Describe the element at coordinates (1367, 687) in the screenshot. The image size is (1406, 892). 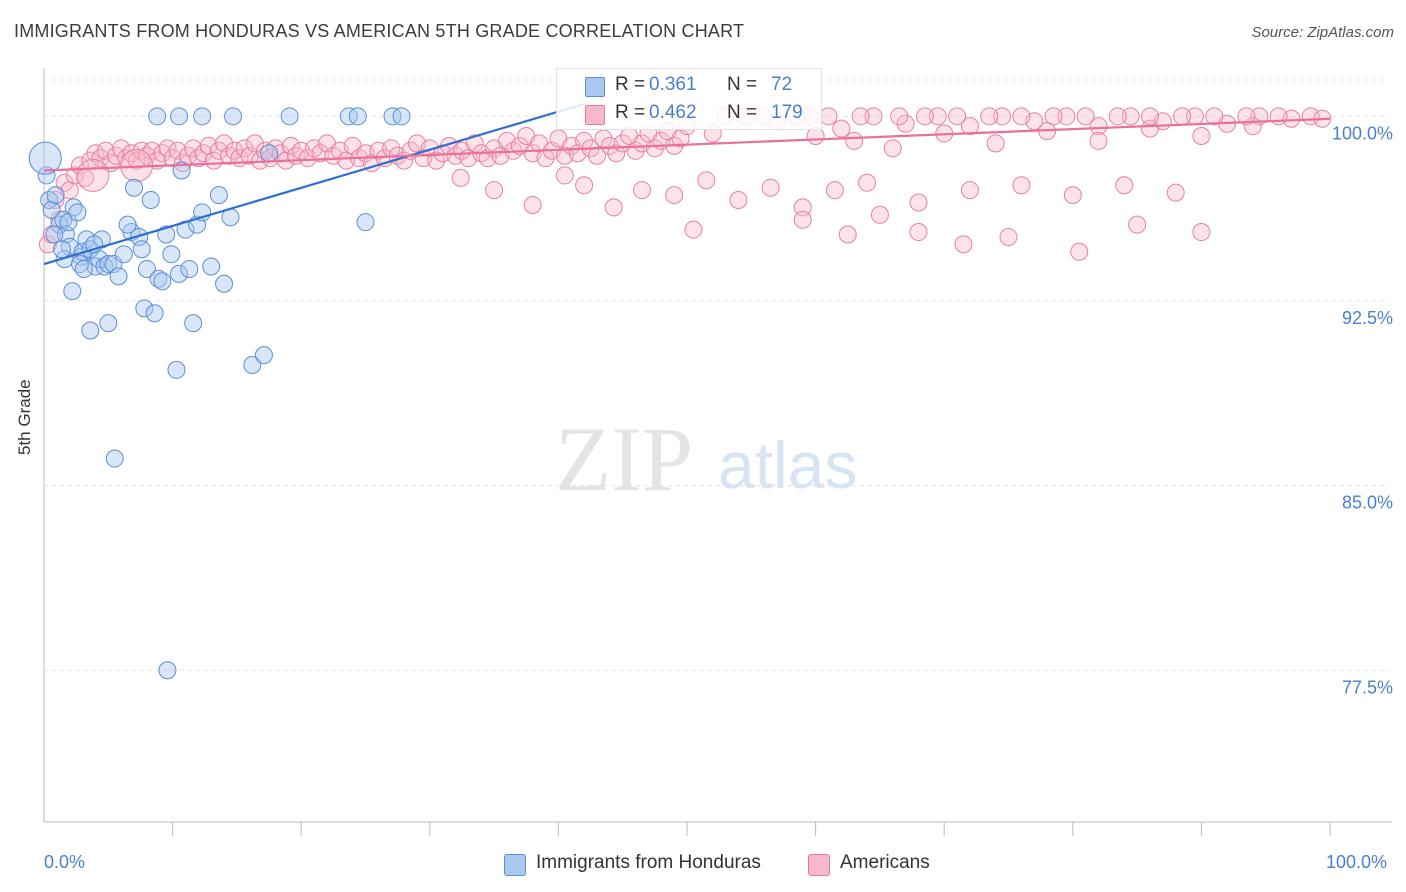
I see `y-tick-label: 77.5%` at that location.